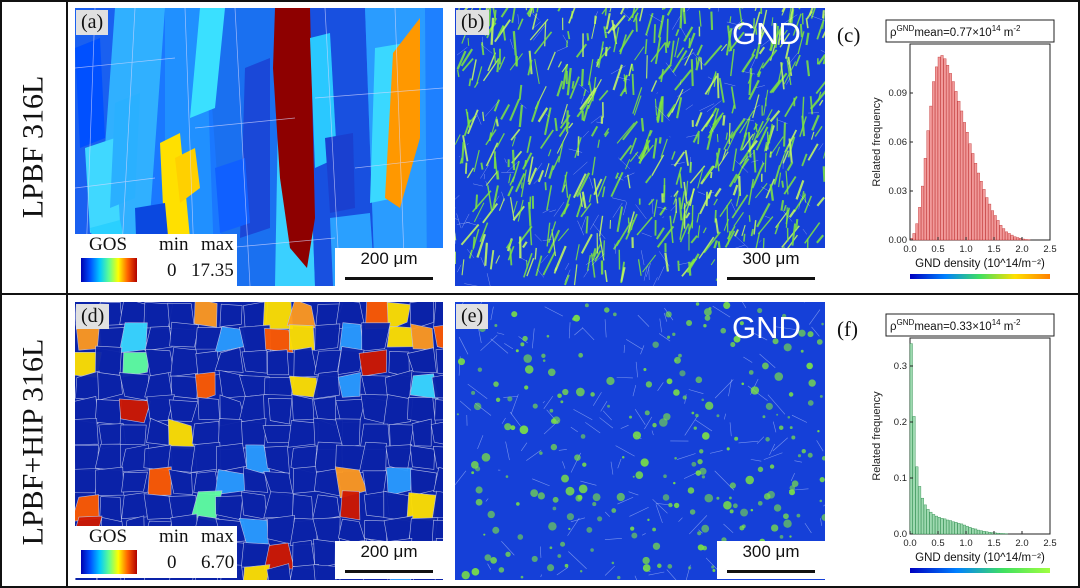 This screenshot has width=1080, height=588. I want to click on gos-legend-max-label: max, so click(217, 536).